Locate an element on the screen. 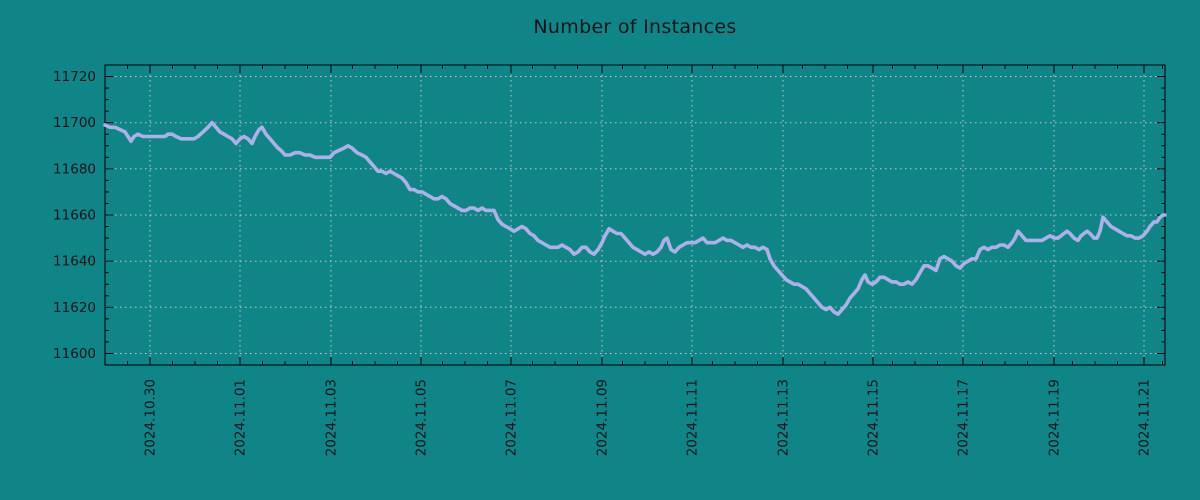 The height and width of the screenshot is (500, 1200). y-tick-label: 11700 is located at coordinates (74, 123).